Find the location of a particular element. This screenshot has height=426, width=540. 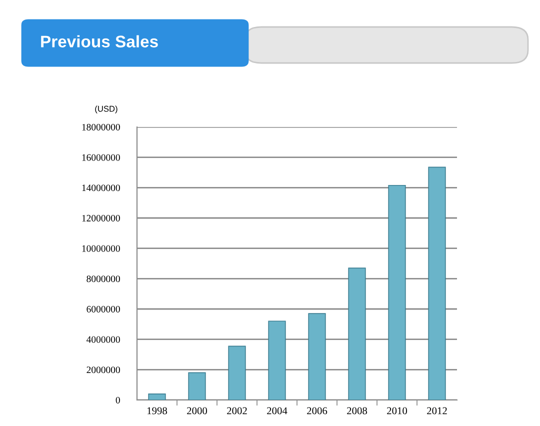

x-tick-label: 2010 is located at coordinates (397, 410).